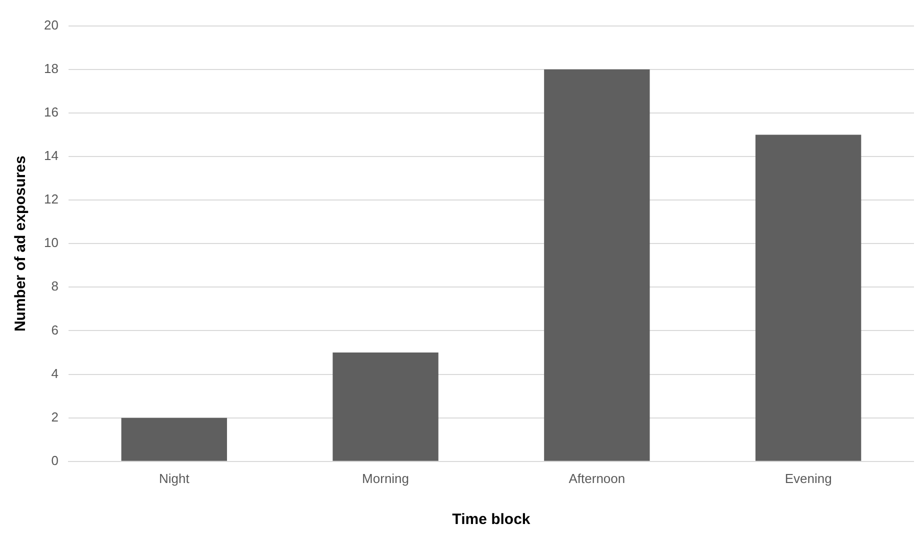 The width and height of the screenshot is (922, 541). I want to click on y-axis-title: Number of ad exposures, so click(21, 244).